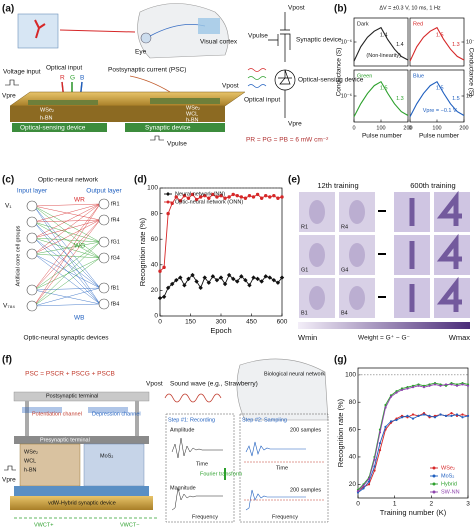  I want to click on circuit-synaptic: Synaptic device, so click(319, 40).